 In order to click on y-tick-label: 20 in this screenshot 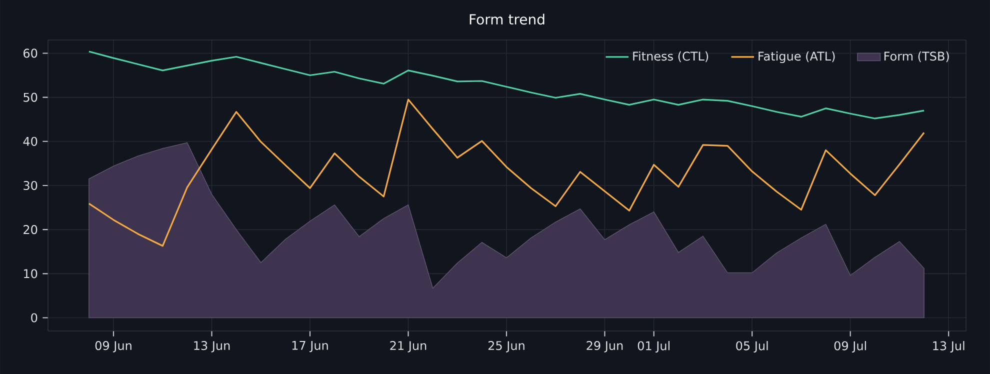, I will do `click(31, 229)`.